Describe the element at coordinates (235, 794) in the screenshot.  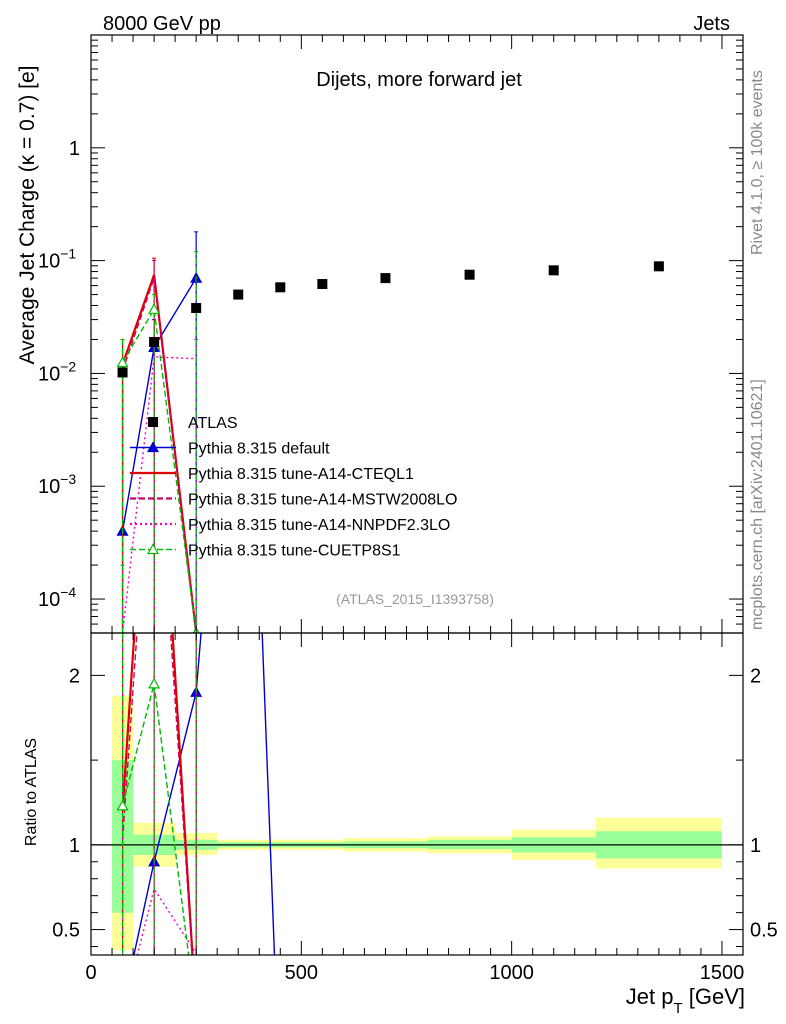
I see `ratio-line-extra-default` at that location.